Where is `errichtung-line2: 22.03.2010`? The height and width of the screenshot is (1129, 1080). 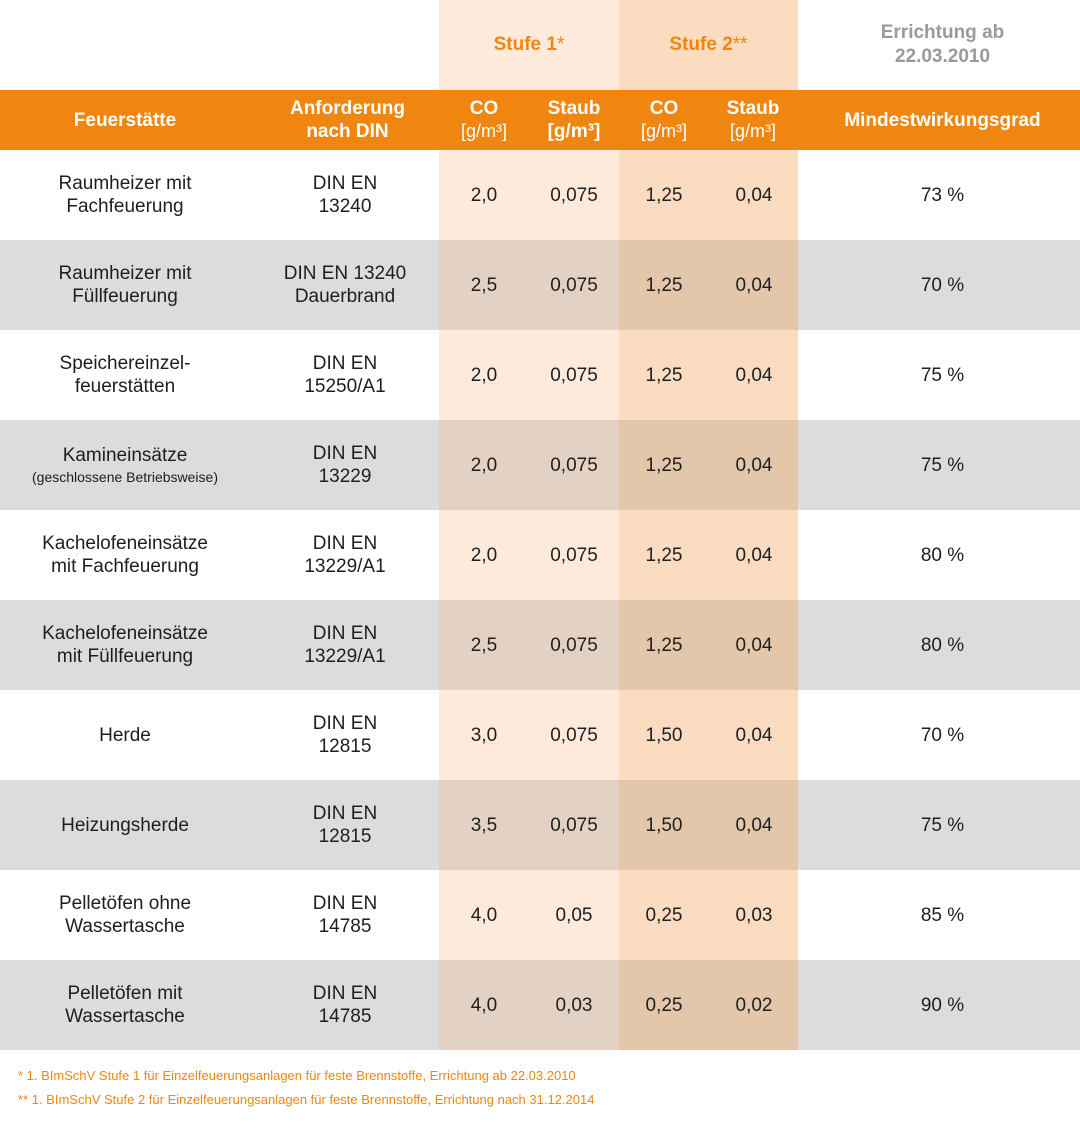 errichtung-line2: 22.03.2010 is located at coordinates (942, 56).